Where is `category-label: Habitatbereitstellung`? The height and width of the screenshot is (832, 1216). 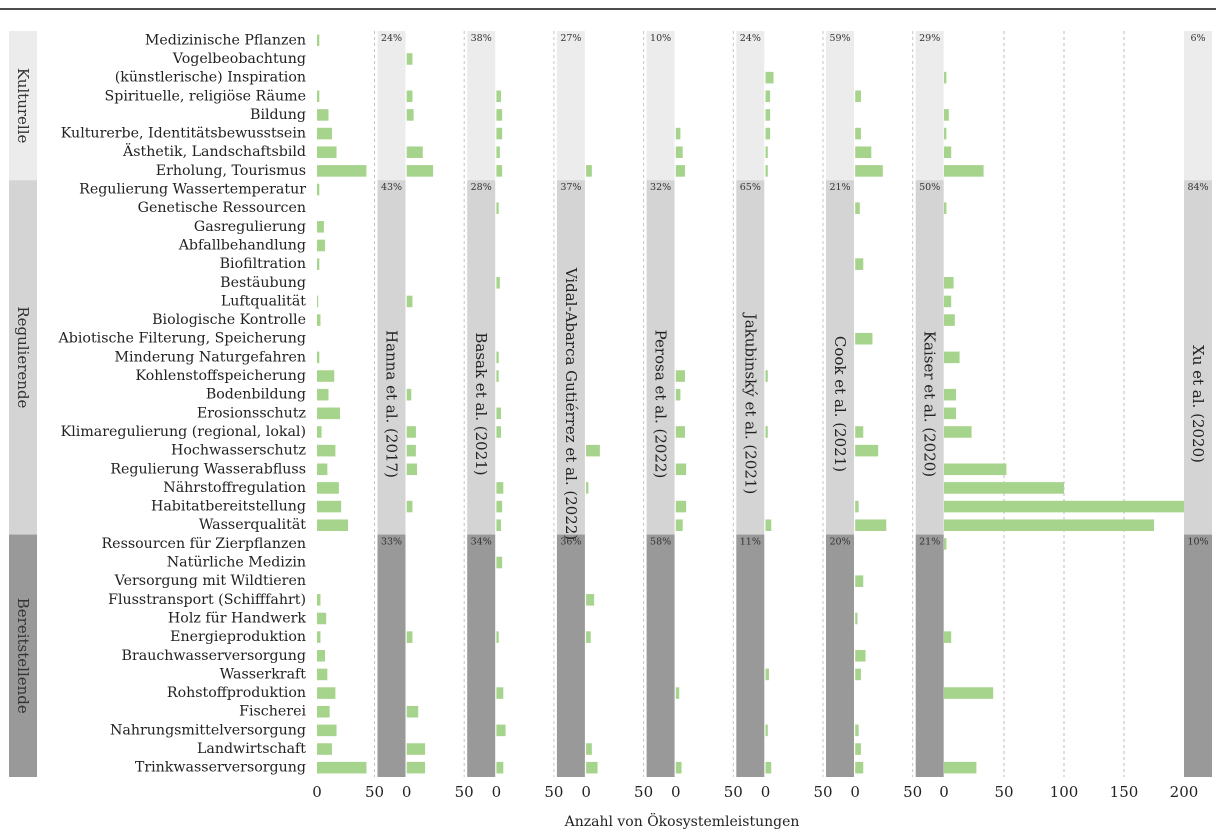
category-label: Habitatbereitstellung is located at coordinates (228, 507).